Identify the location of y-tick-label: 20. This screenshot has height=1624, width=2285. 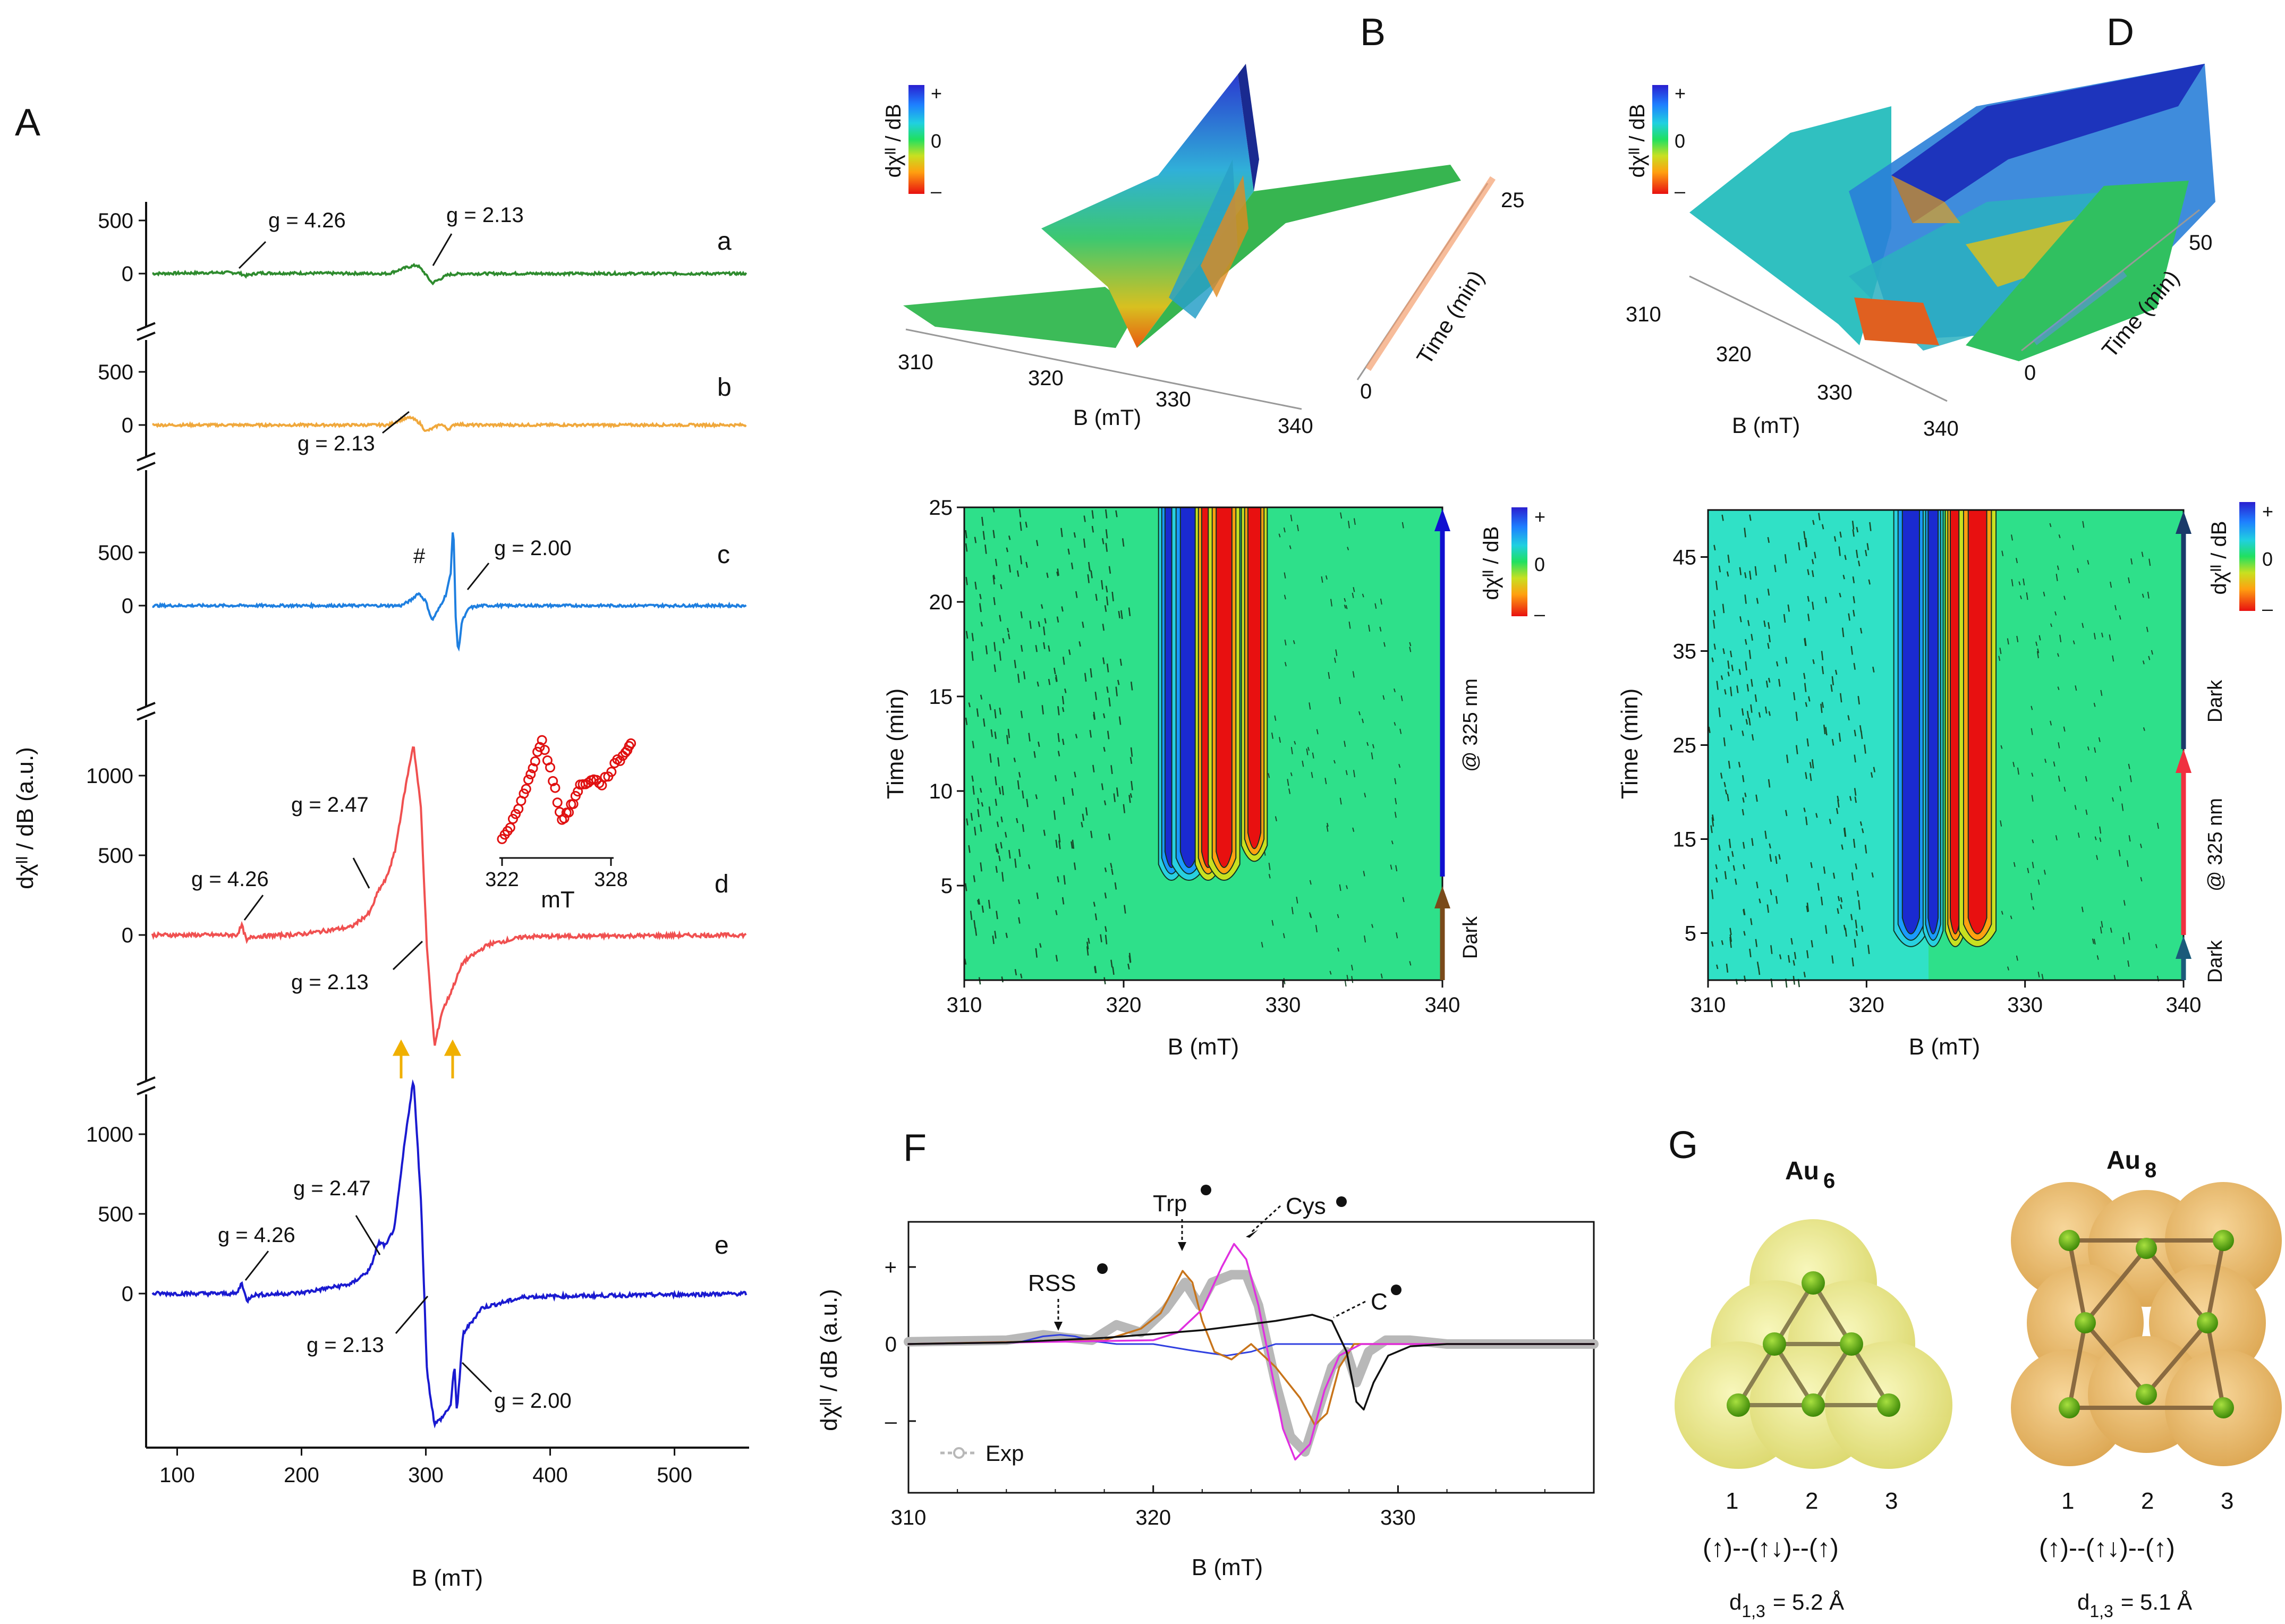
(941, 602).